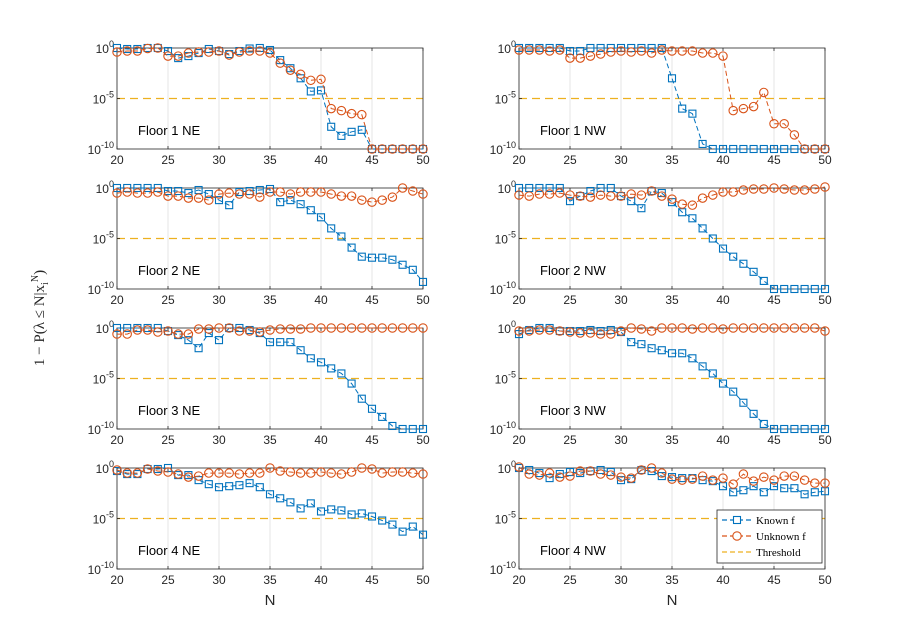  Describe the element at coordinates (219, 440) in the screenshot. I see `x-tick-label: 30` at that location.